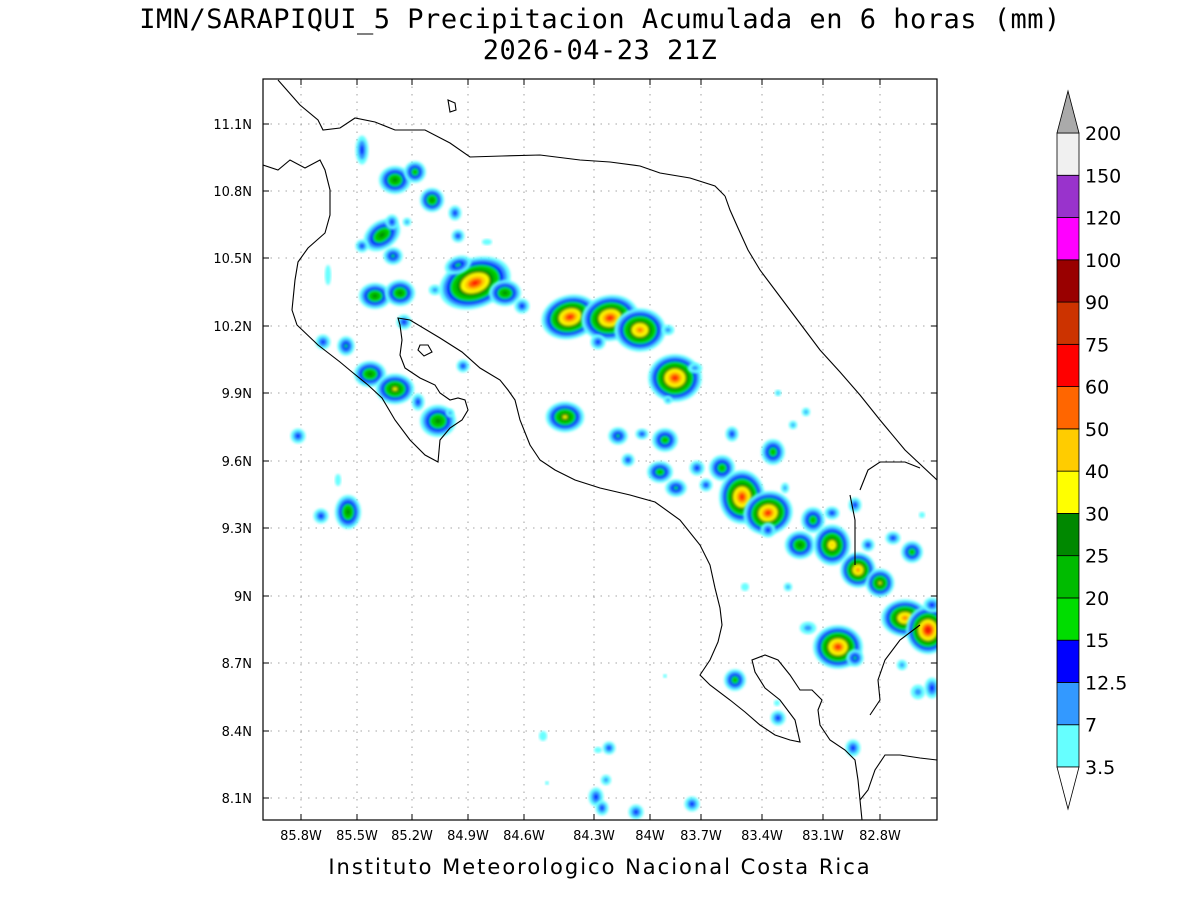 Image resolution: width=1200 pixels, height=900 pixels. What do you see at coordinates (880, 836) in the screenshot?
I see `lon-tick-label: 82.8W` at bounding box center [880, 836].